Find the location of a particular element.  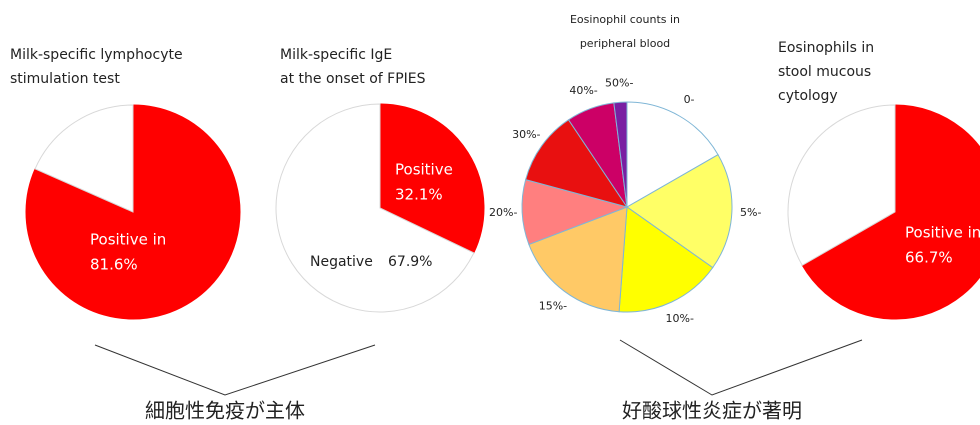

caption: 好酸球性炎症が著明 is located at coordinates (712, 411).